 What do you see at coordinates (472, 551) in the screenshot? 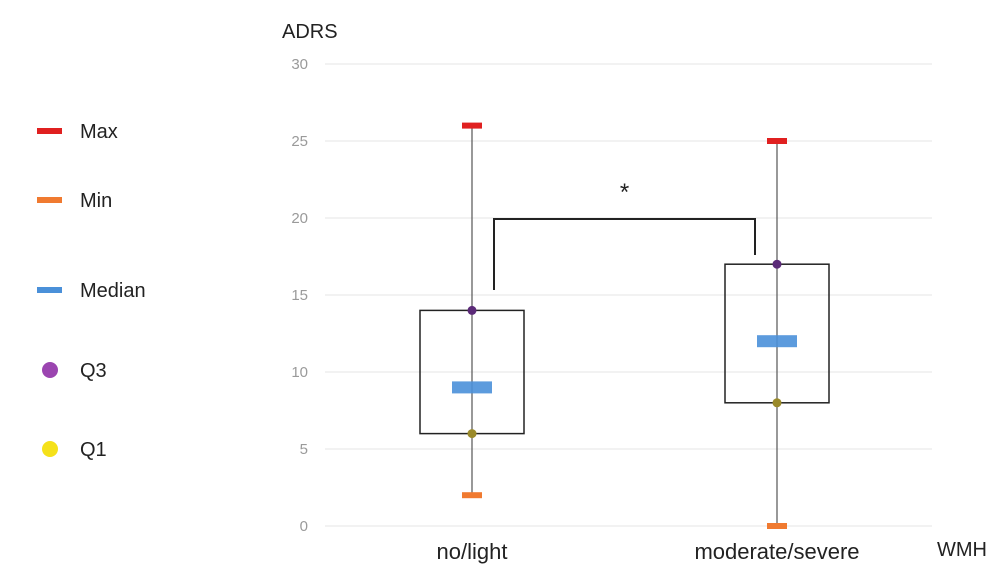
I see `x-tick-label-0: no/light` at bounding box center [472, 551].